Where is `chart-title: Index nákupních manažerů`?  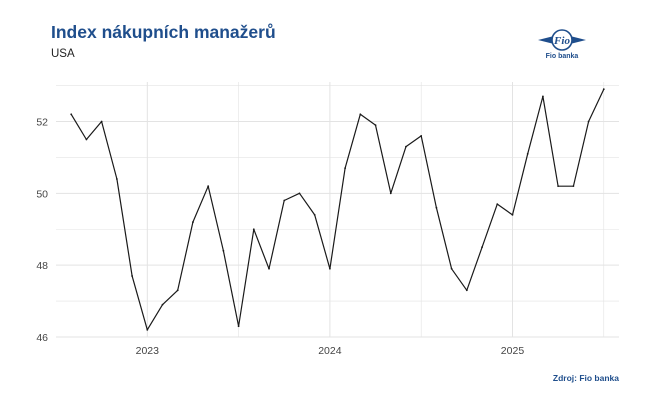 chart-title: Index nákupních manažerů is located at coordinates (163, 32).